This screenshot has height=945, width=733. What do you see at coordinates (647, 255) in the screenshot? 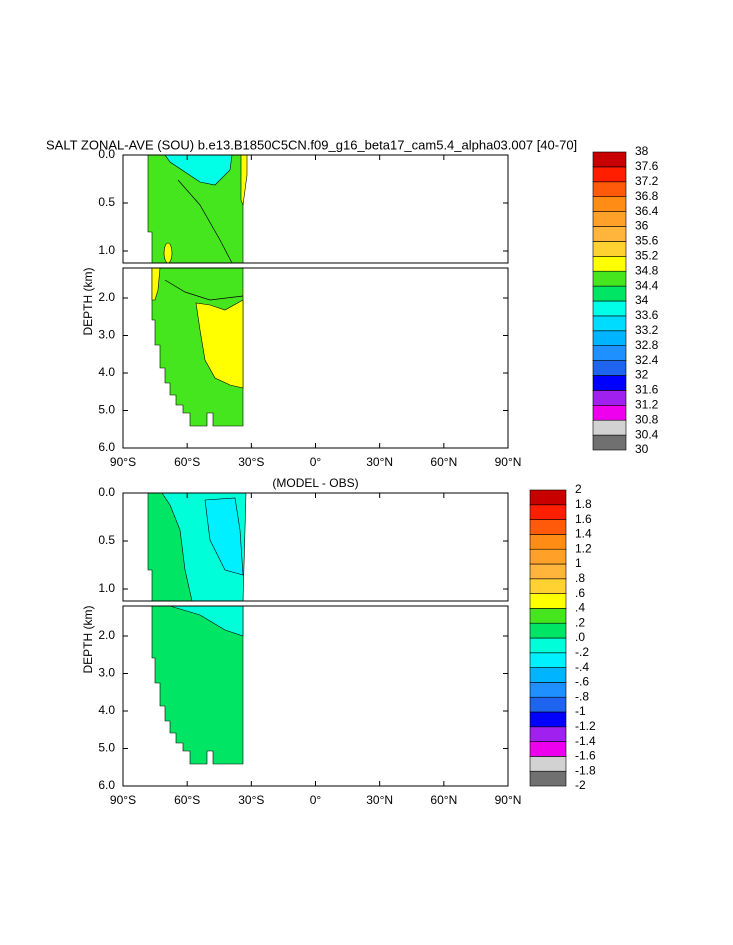
I see `colorbar-label: 35.2` at bounding box center [647, 255].